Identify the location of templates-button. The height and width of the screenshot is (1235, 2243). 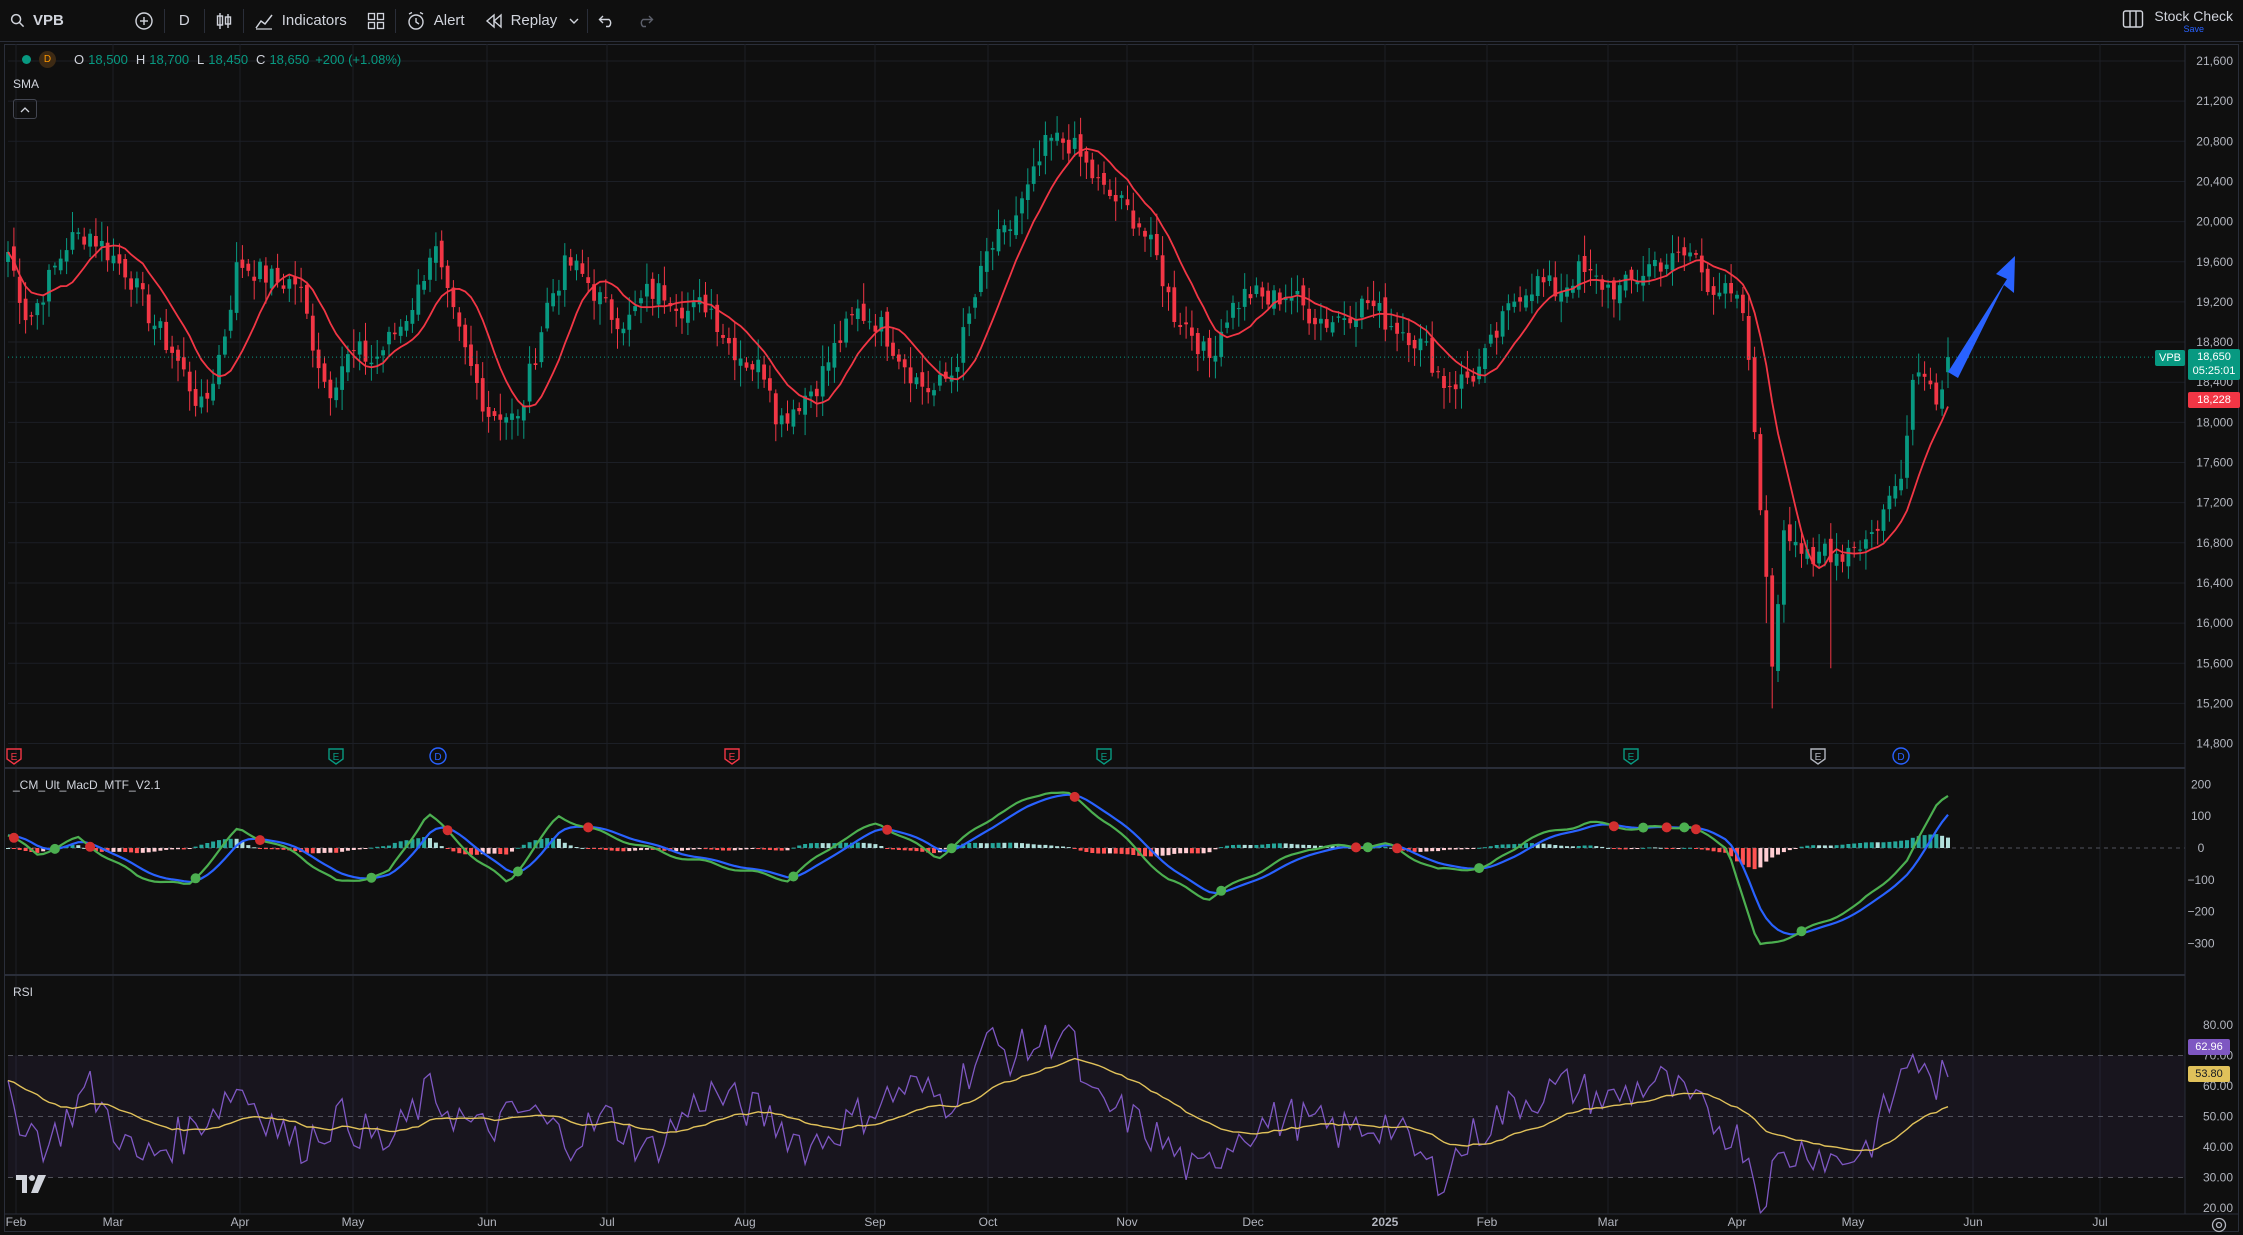
(376, 21).